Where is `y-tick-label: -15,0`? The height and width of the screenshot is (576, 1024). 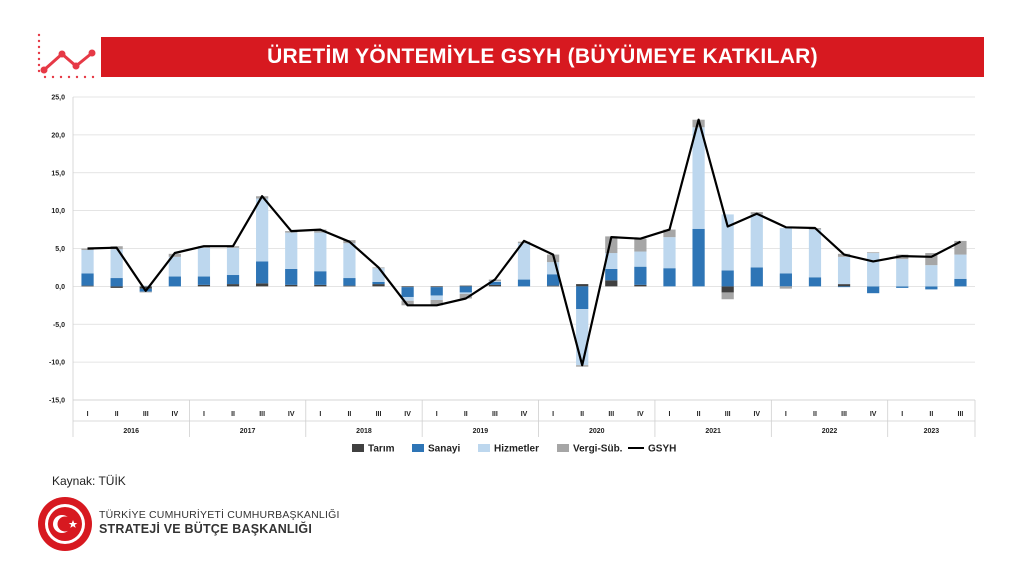
y-tick-label: -15,0 is located at coordinates (57, 401).